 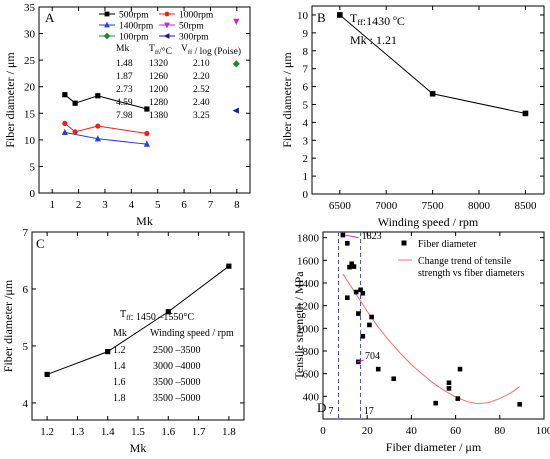 I want to click on series-300rpm, so click(x=235, y=110).